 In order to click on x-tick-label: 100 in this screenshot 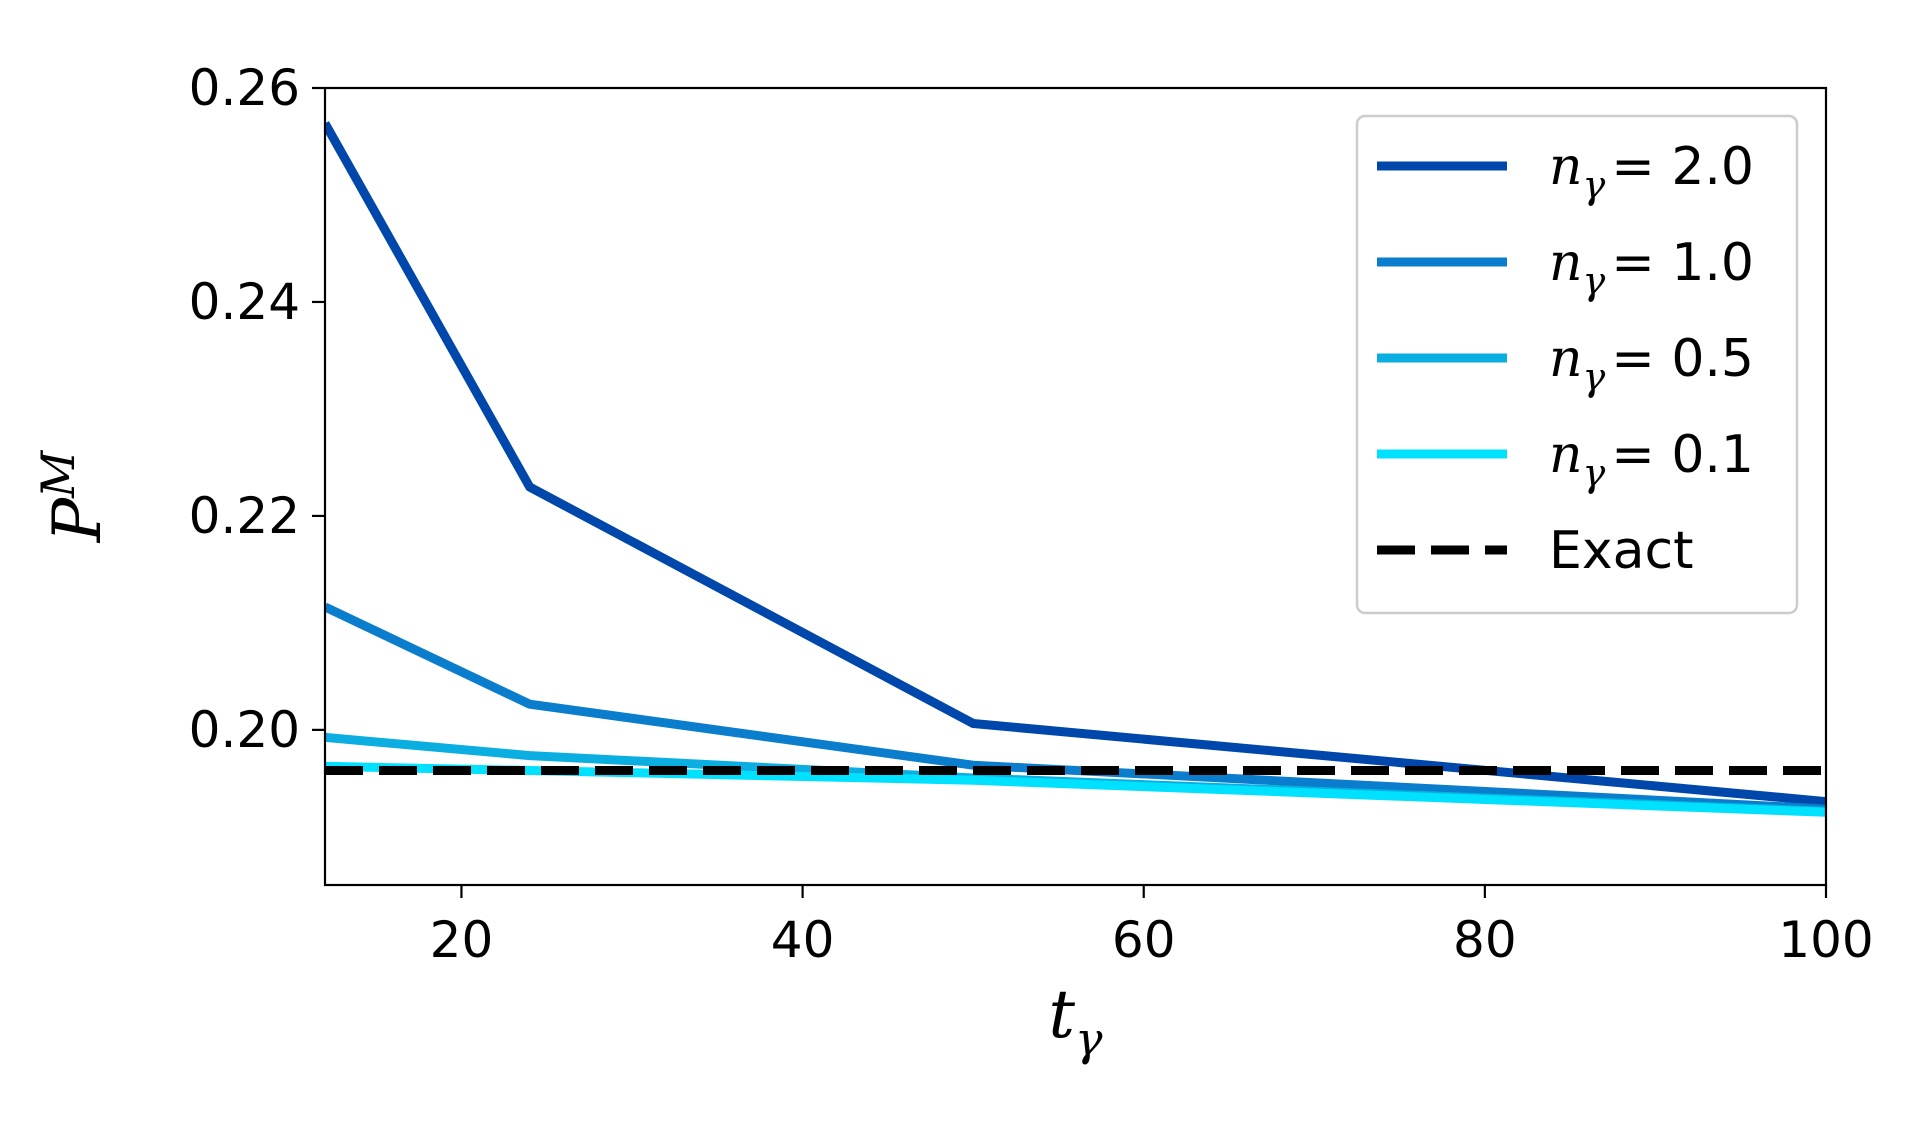, I will do `click(1825, 940)`.